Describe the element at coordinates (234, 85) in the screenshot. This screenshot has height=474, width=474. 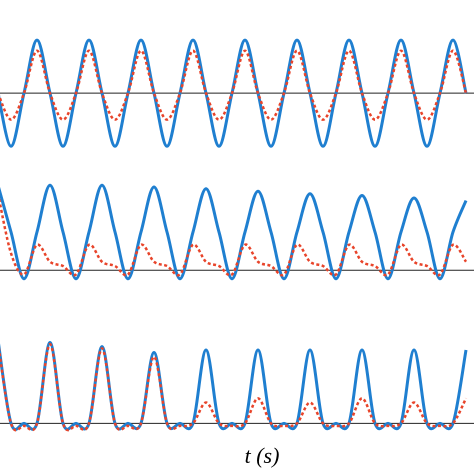
I see `series-line` at that location.